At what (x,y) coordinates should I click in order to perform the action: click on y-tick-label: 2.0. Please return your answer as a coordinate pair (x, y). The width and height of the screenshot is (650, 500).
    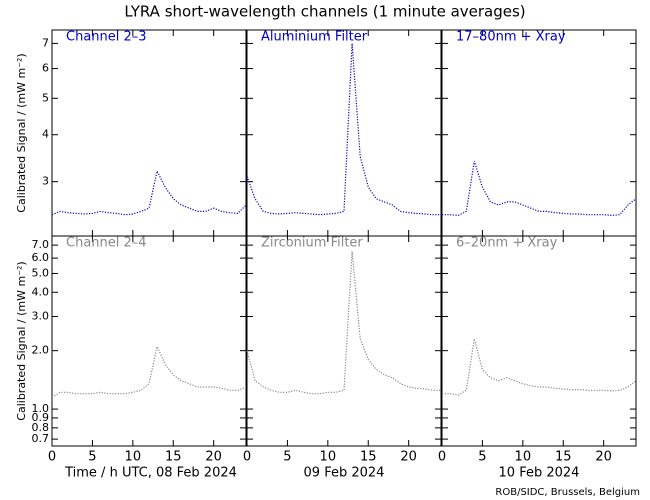
    Looking at the image, I should click on (41, 350).